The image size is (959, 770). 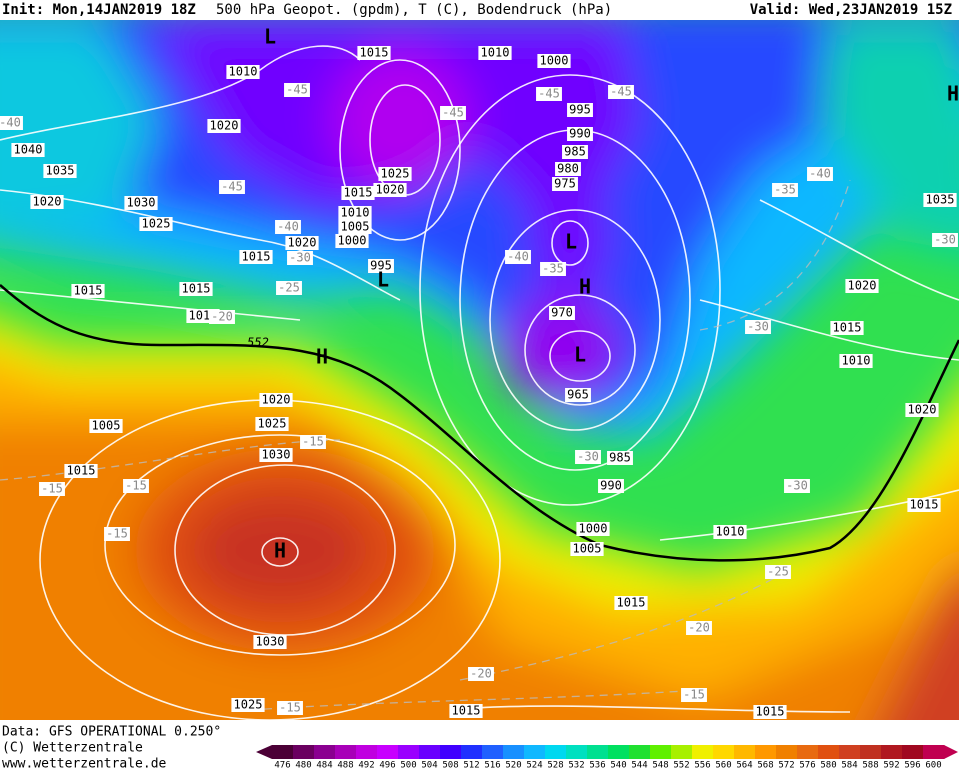 What do you see at coordinates (940, 200) in the screenshot?
I see `pressure-label: 1035` at bounding box center [940, 200].